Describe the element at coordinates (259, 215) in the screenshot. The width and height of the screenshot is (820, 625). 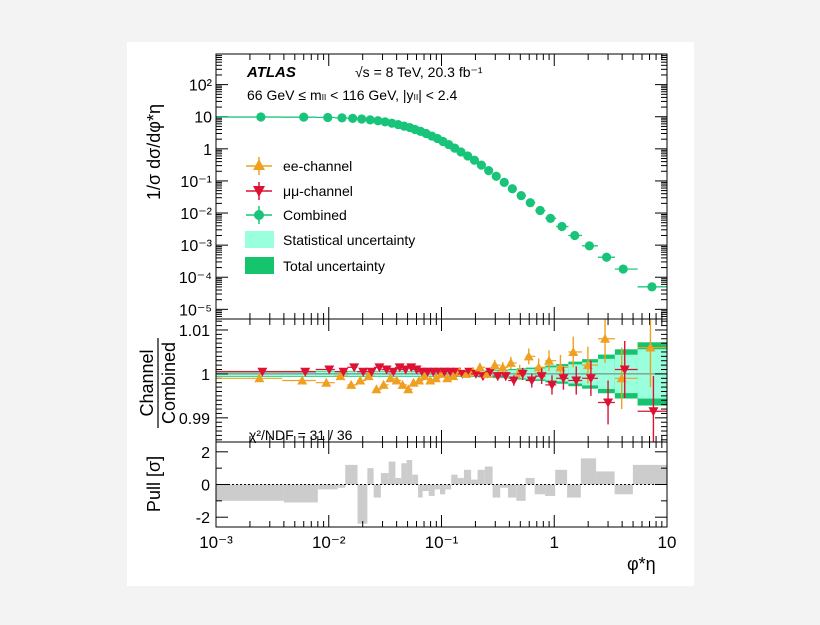
I see `legend-combined-marker` at that location.